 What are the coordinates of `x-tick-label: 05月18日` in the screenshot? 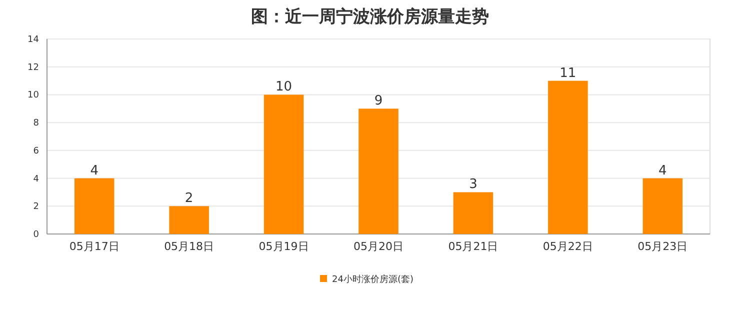 It's located at (189, 246).